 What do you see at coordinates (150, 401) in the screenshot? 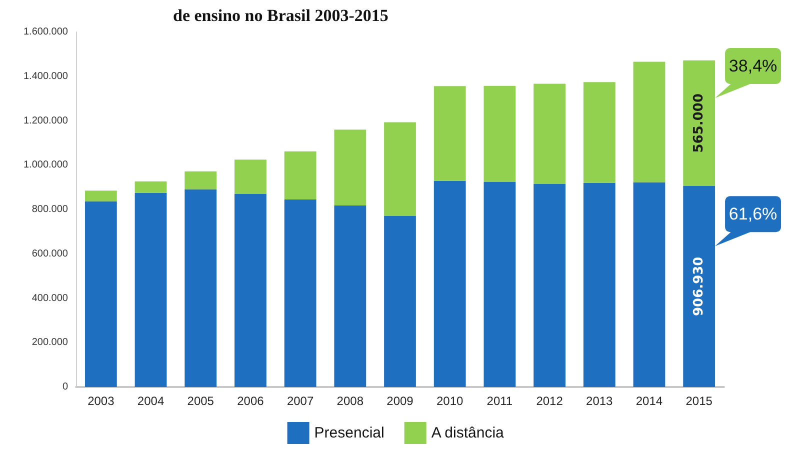
I see `x-tick-label: 2004` at bounding box center [150, 401].